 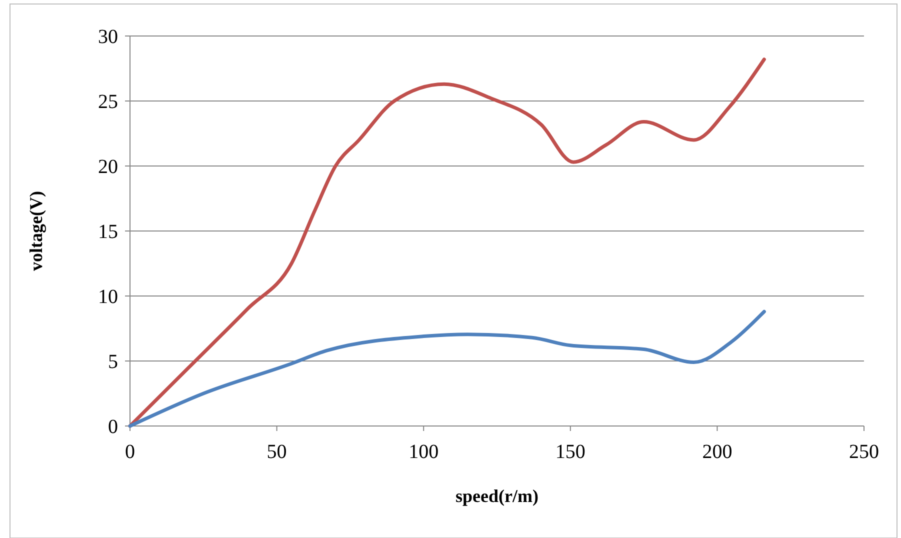 I want to click on x-tick-label: 0, so click(x=130, y=452).